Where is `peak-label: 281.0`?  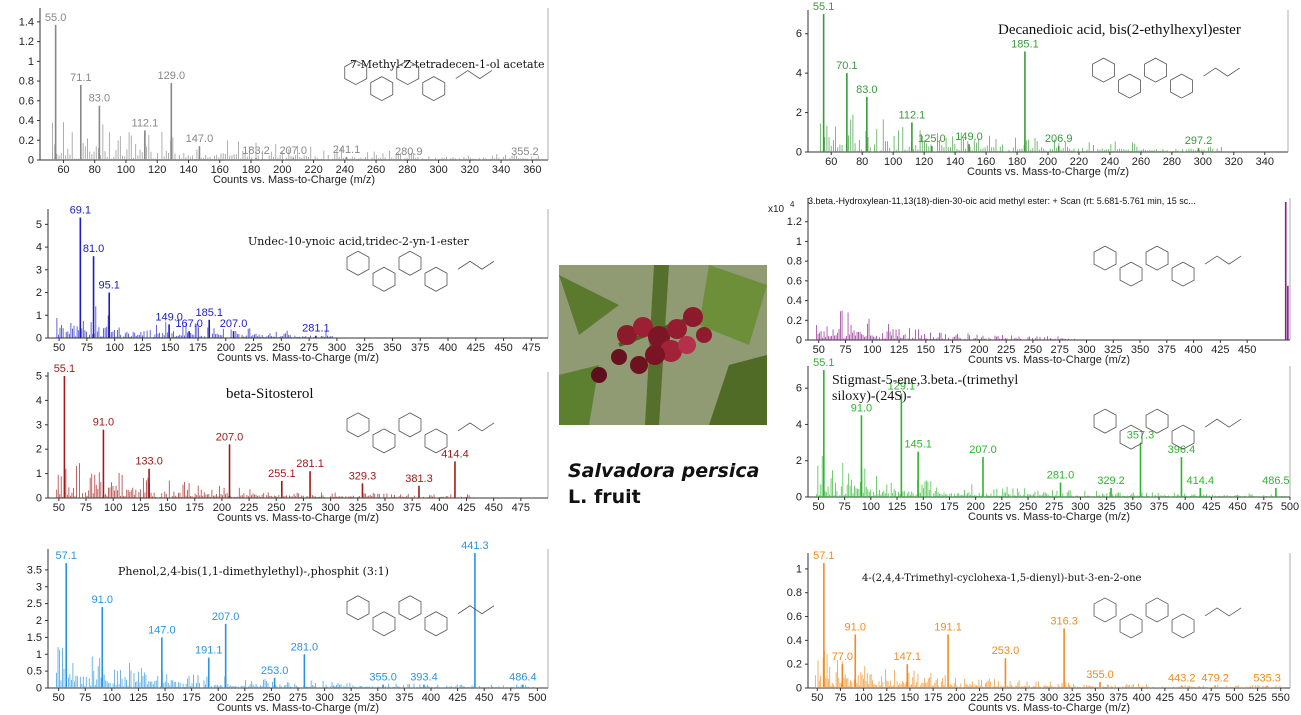 peak-label: 281.0 is located at coordinates (305, 647).